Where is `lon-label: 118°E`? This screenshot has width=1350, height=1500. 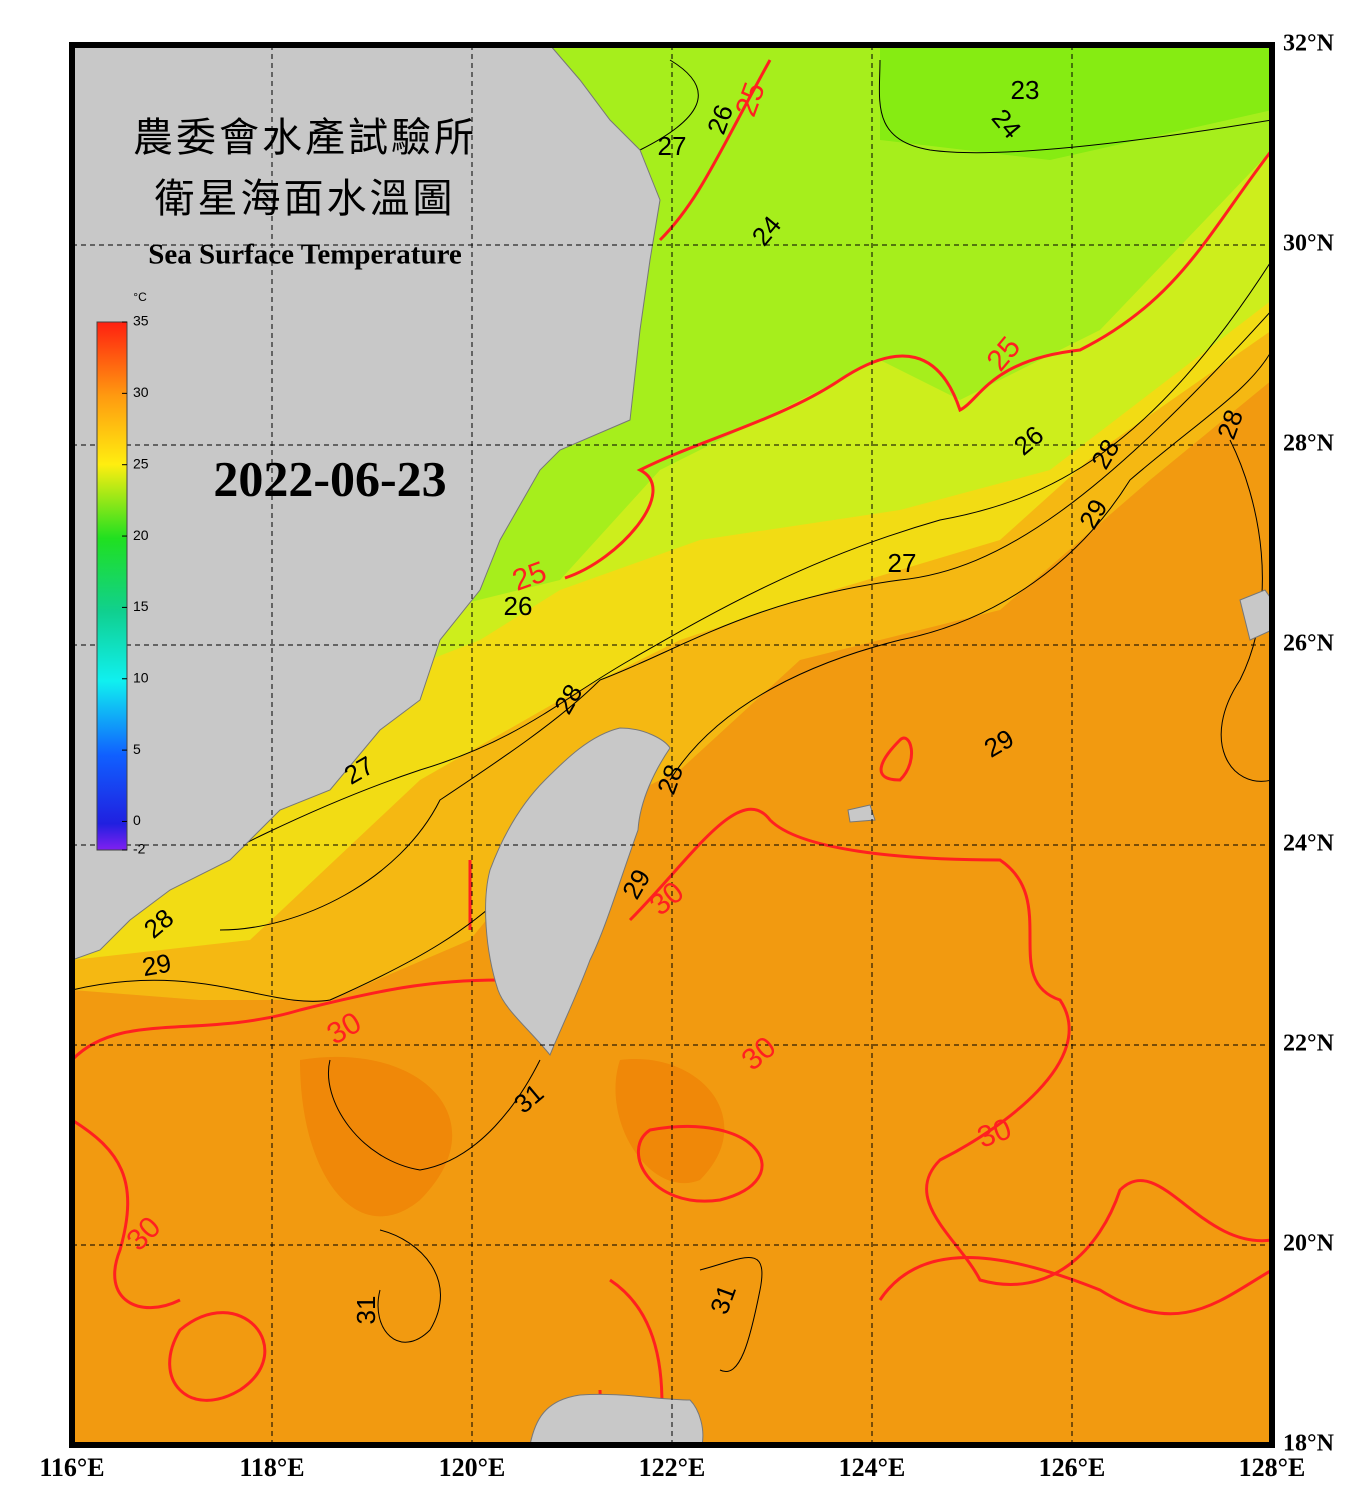
lon-label: 118°E is located at coordinates (271, 1467).